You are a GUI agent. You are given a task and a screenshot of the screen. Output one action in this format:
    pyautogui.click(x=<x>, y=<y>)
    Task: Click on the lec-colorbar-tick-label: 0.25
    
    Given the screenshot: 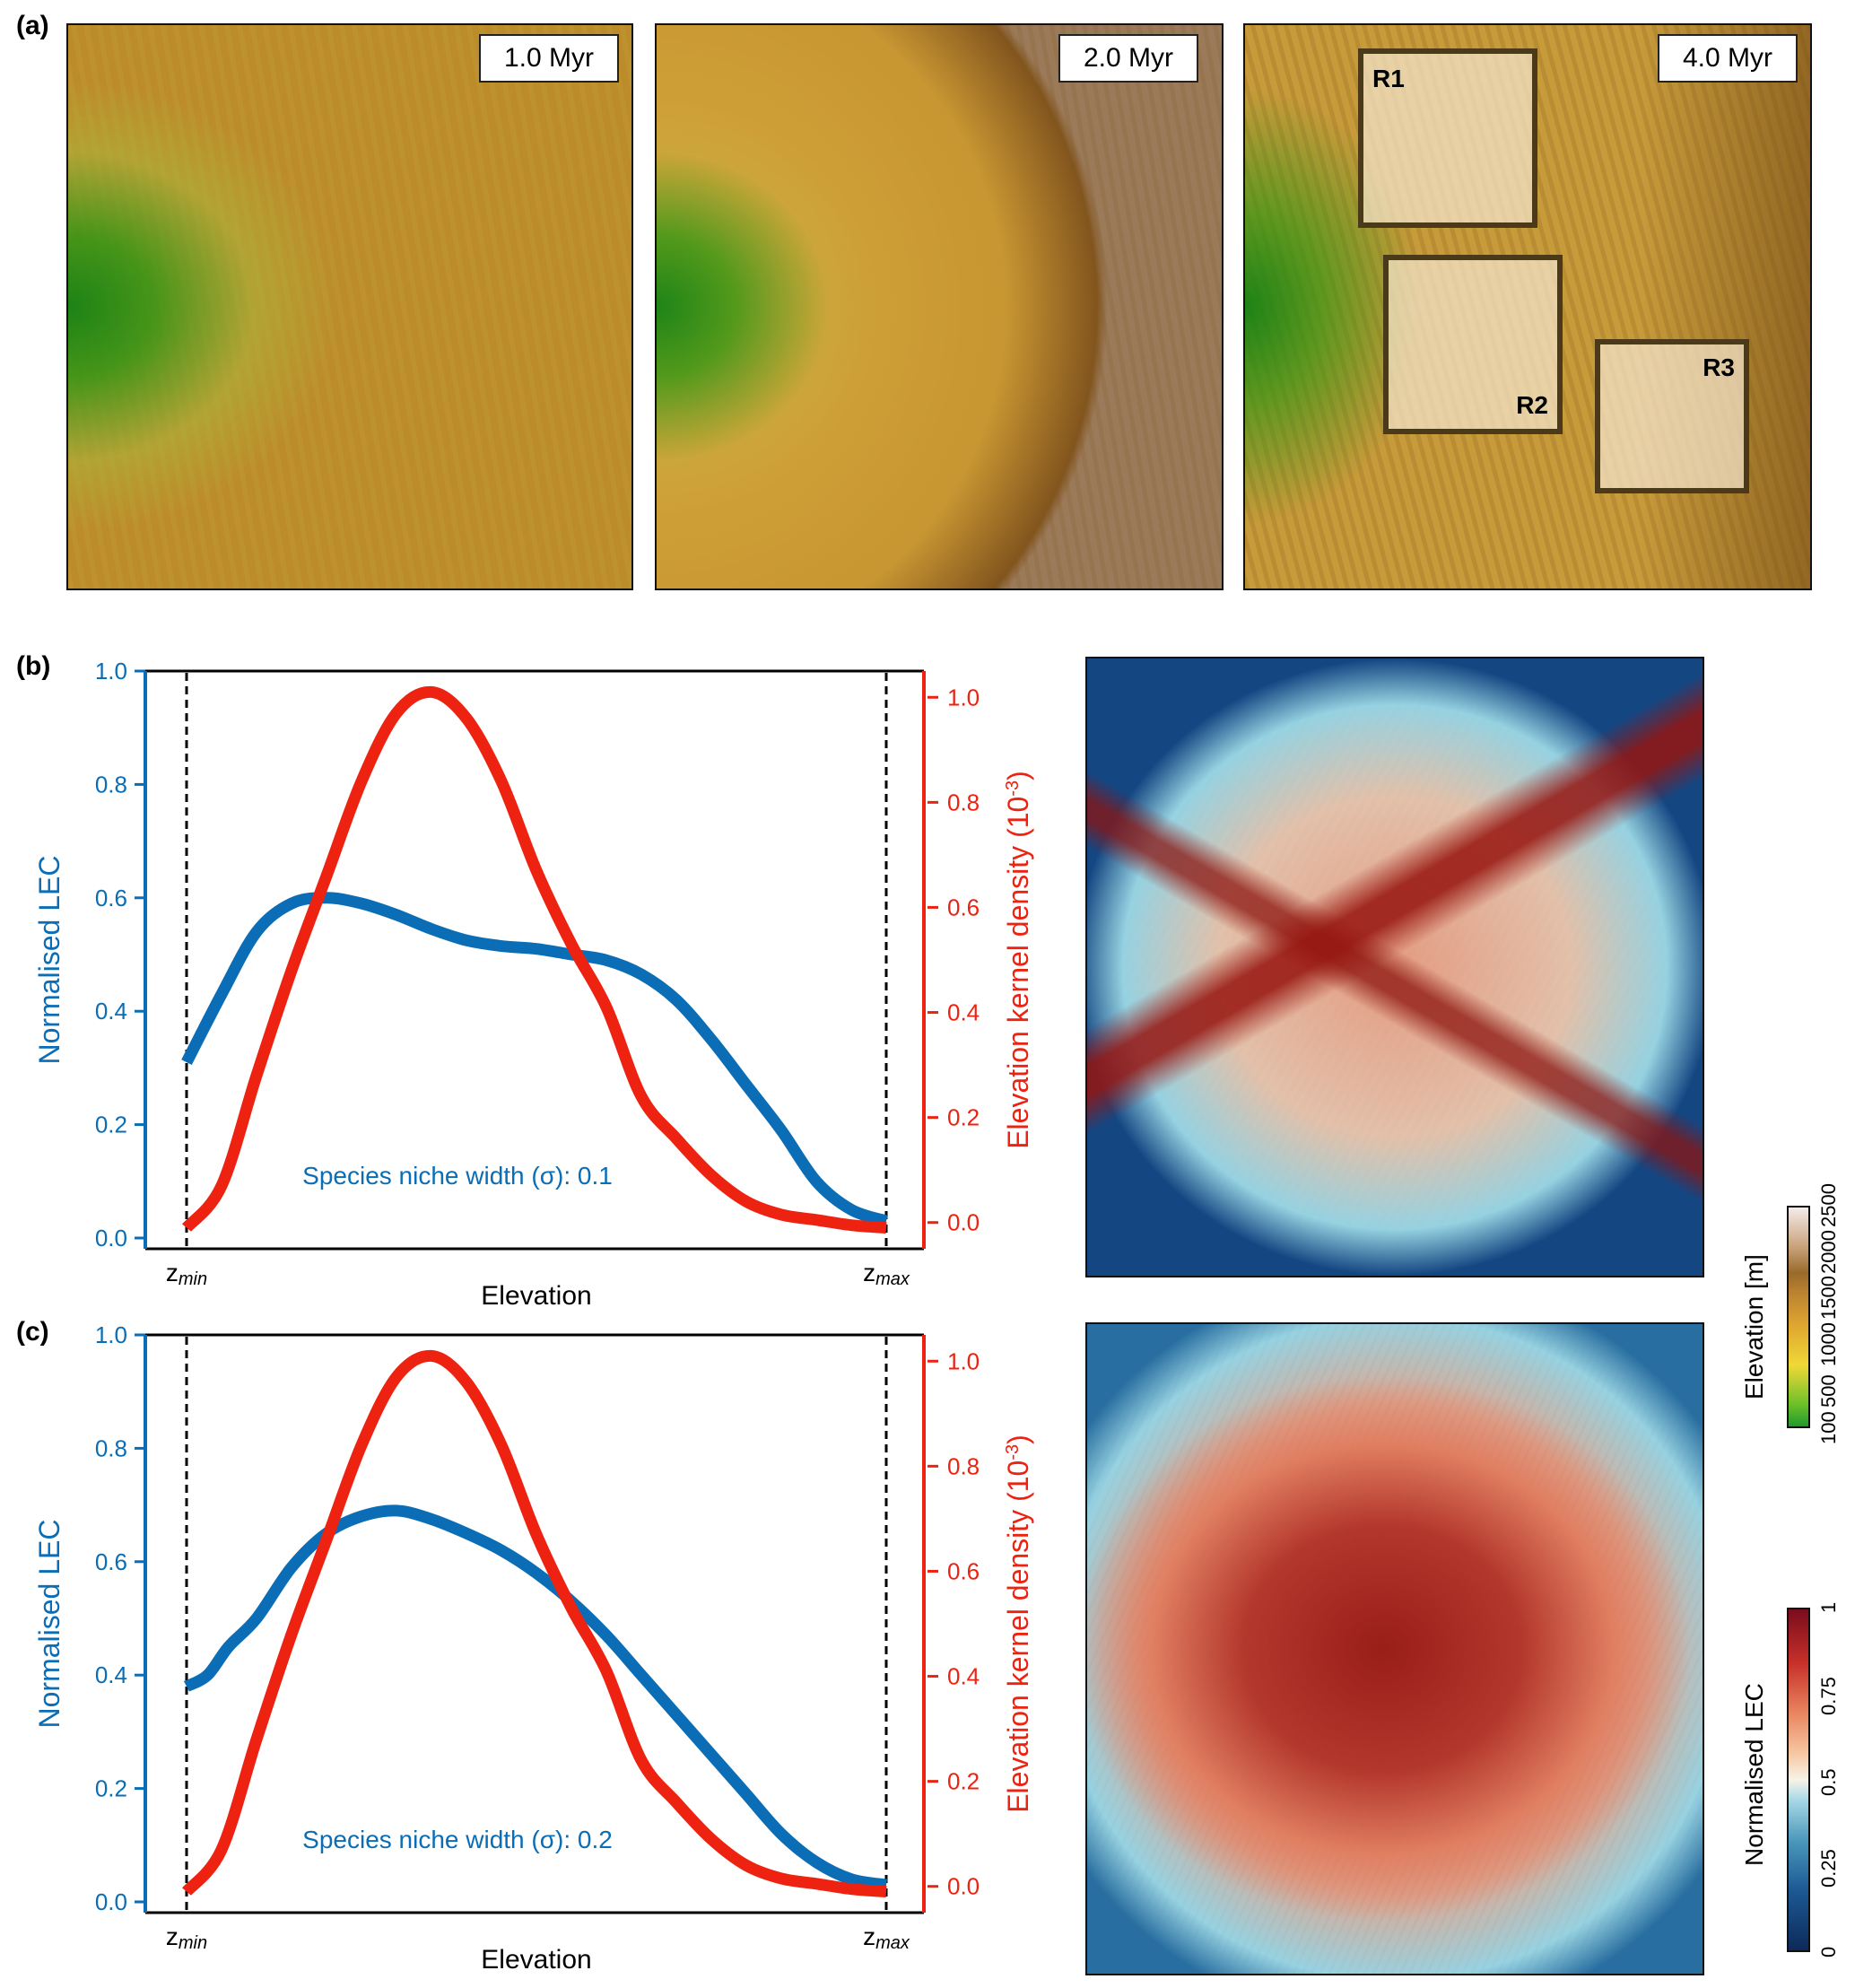 What is the action you would take?
    pyautogui.click(x=1828, y=1868)
    